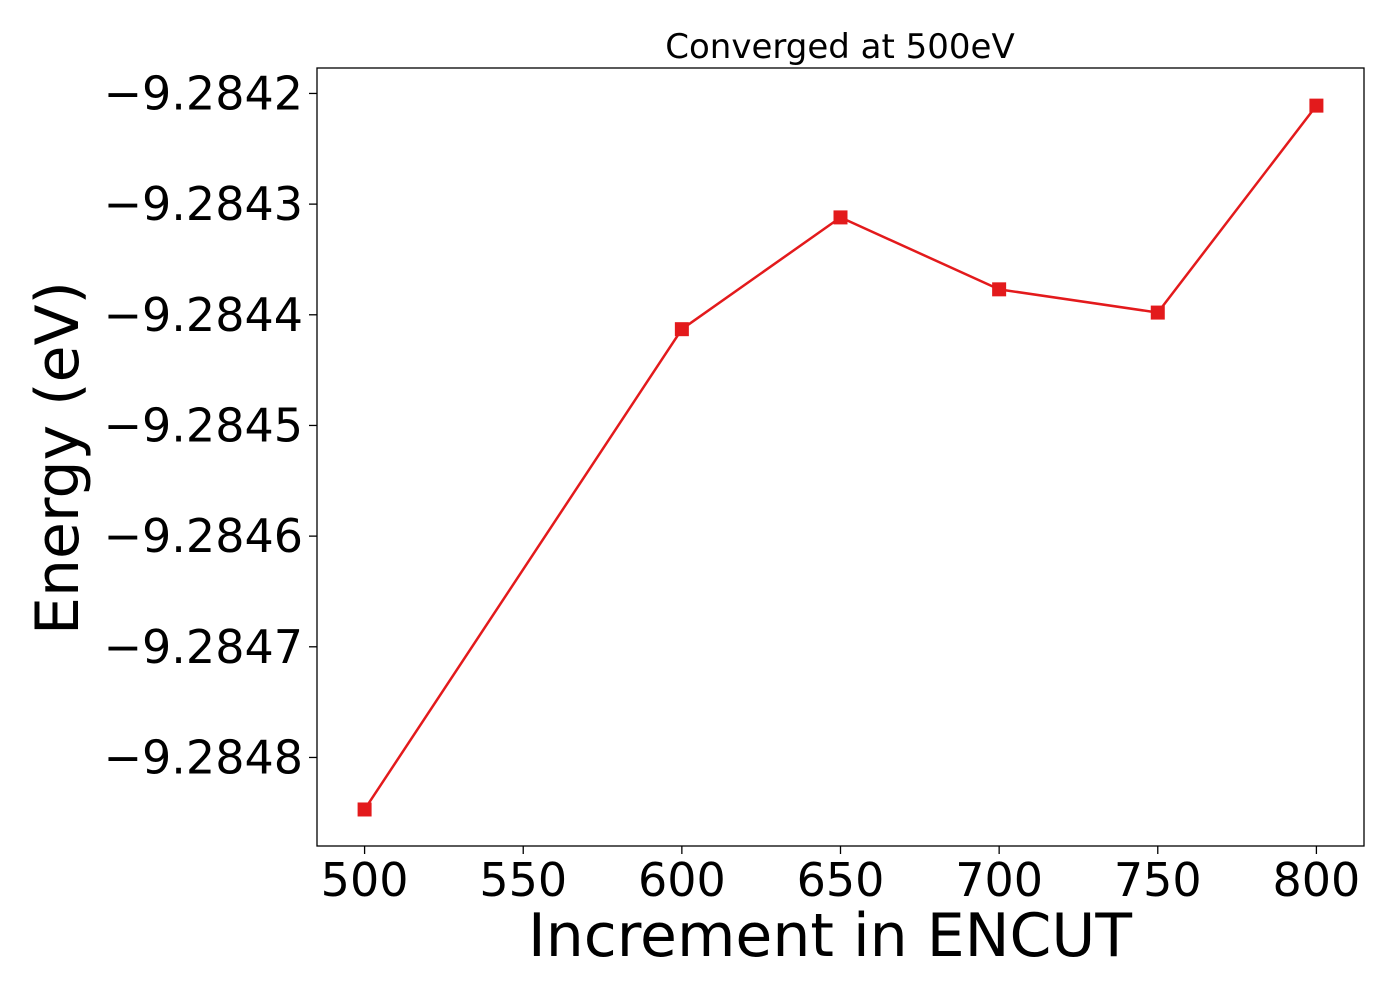 The width and height of the screenshot is (1400, 1000). Describe the element at coordinates (839, 47) in the screenshot. I see `chart-title: Converged at 500eV` at that location.